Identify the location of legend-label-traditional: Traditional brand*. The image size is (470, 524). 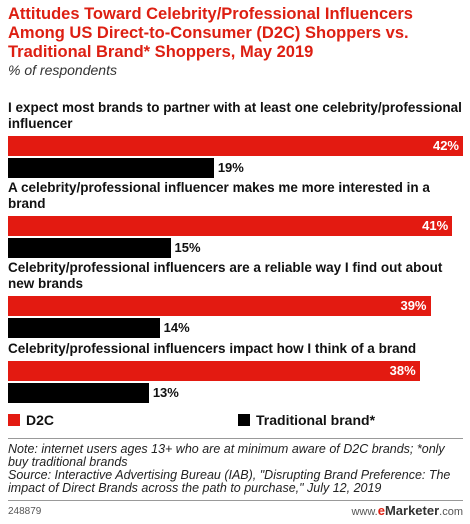
(316, 420).